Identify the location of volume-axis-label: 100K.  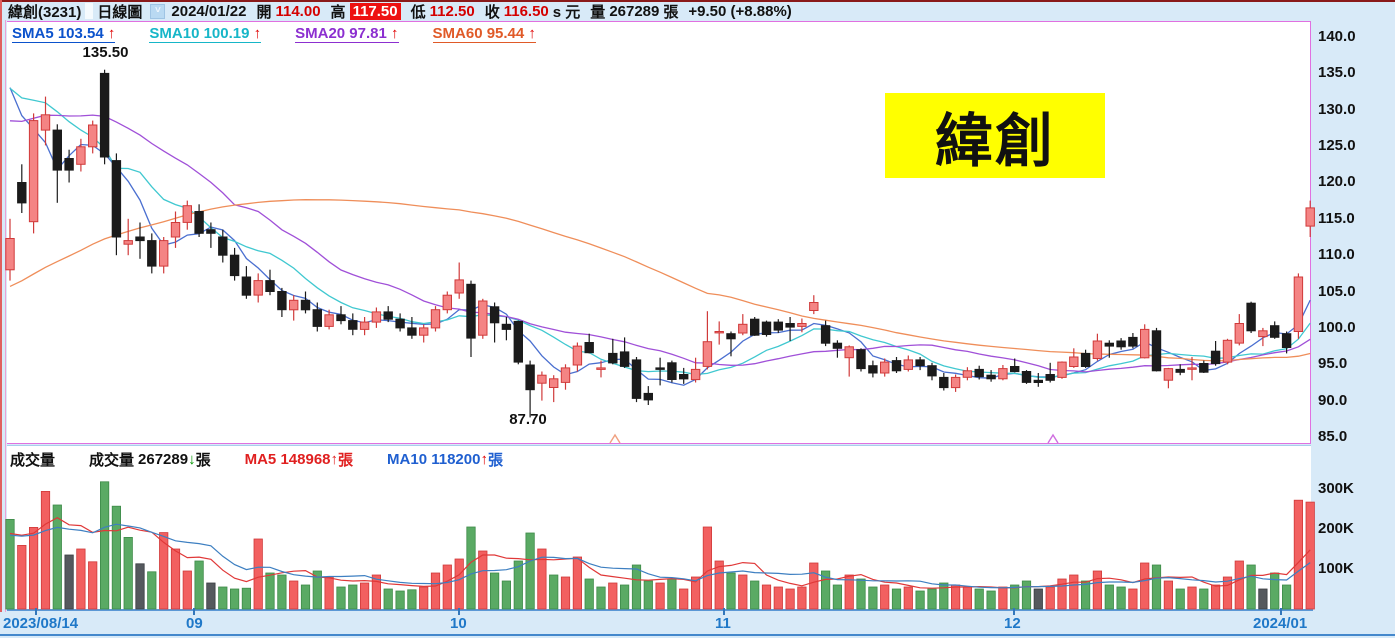
(1336, 568).